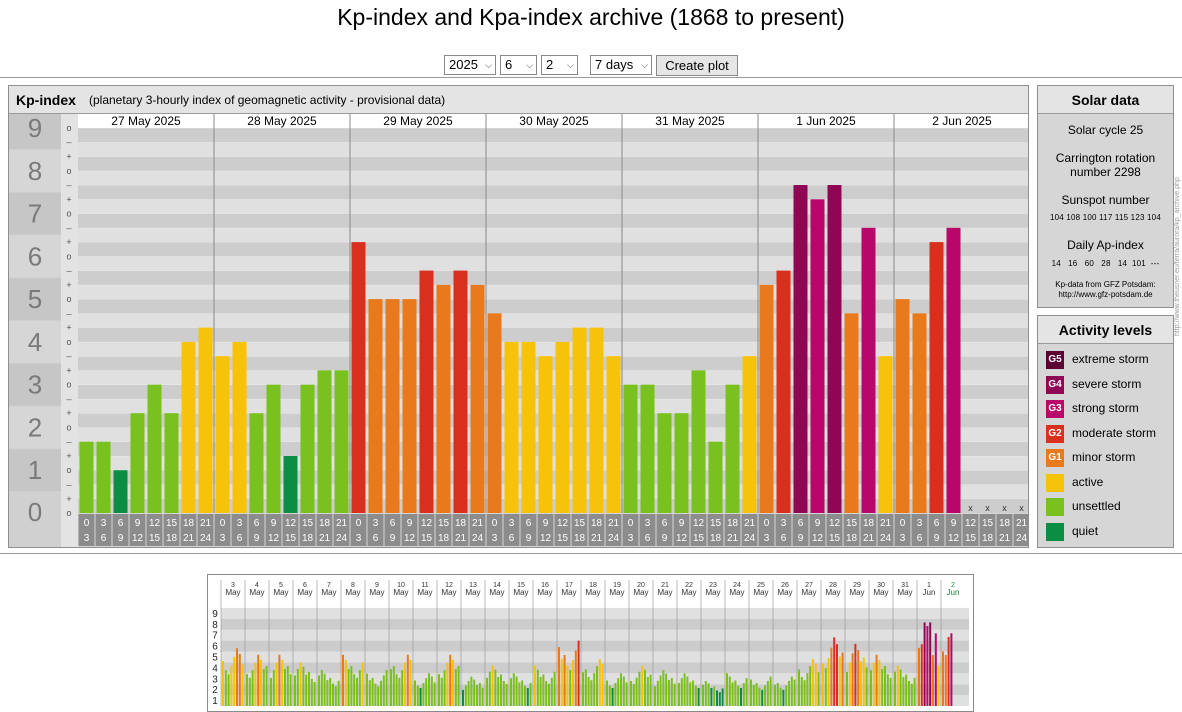  What do you see at coordinates (518, 65) in the screenshot?
I see `month-select: 6 ⌵` at bounding box center [518, 65].